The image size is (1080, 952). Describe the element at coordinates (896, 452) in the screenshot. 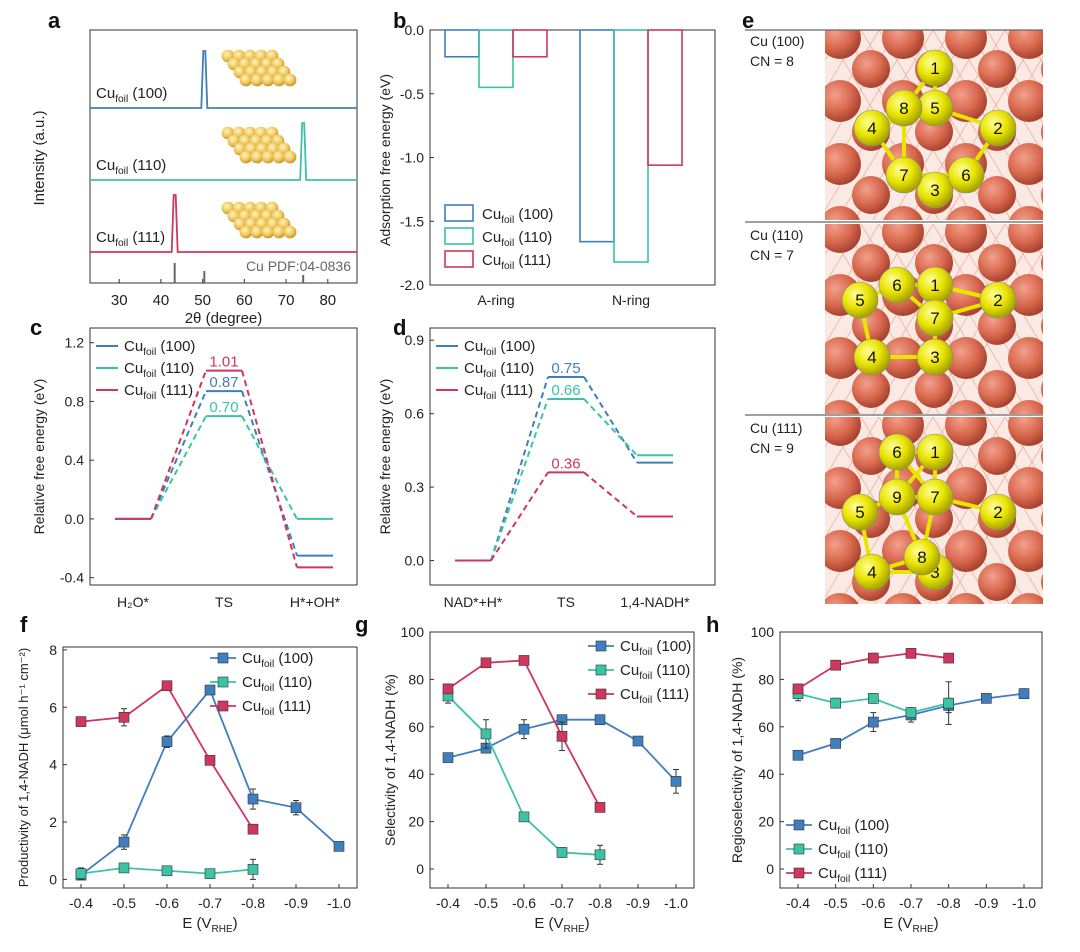

I see `site-number: 6` at that location.